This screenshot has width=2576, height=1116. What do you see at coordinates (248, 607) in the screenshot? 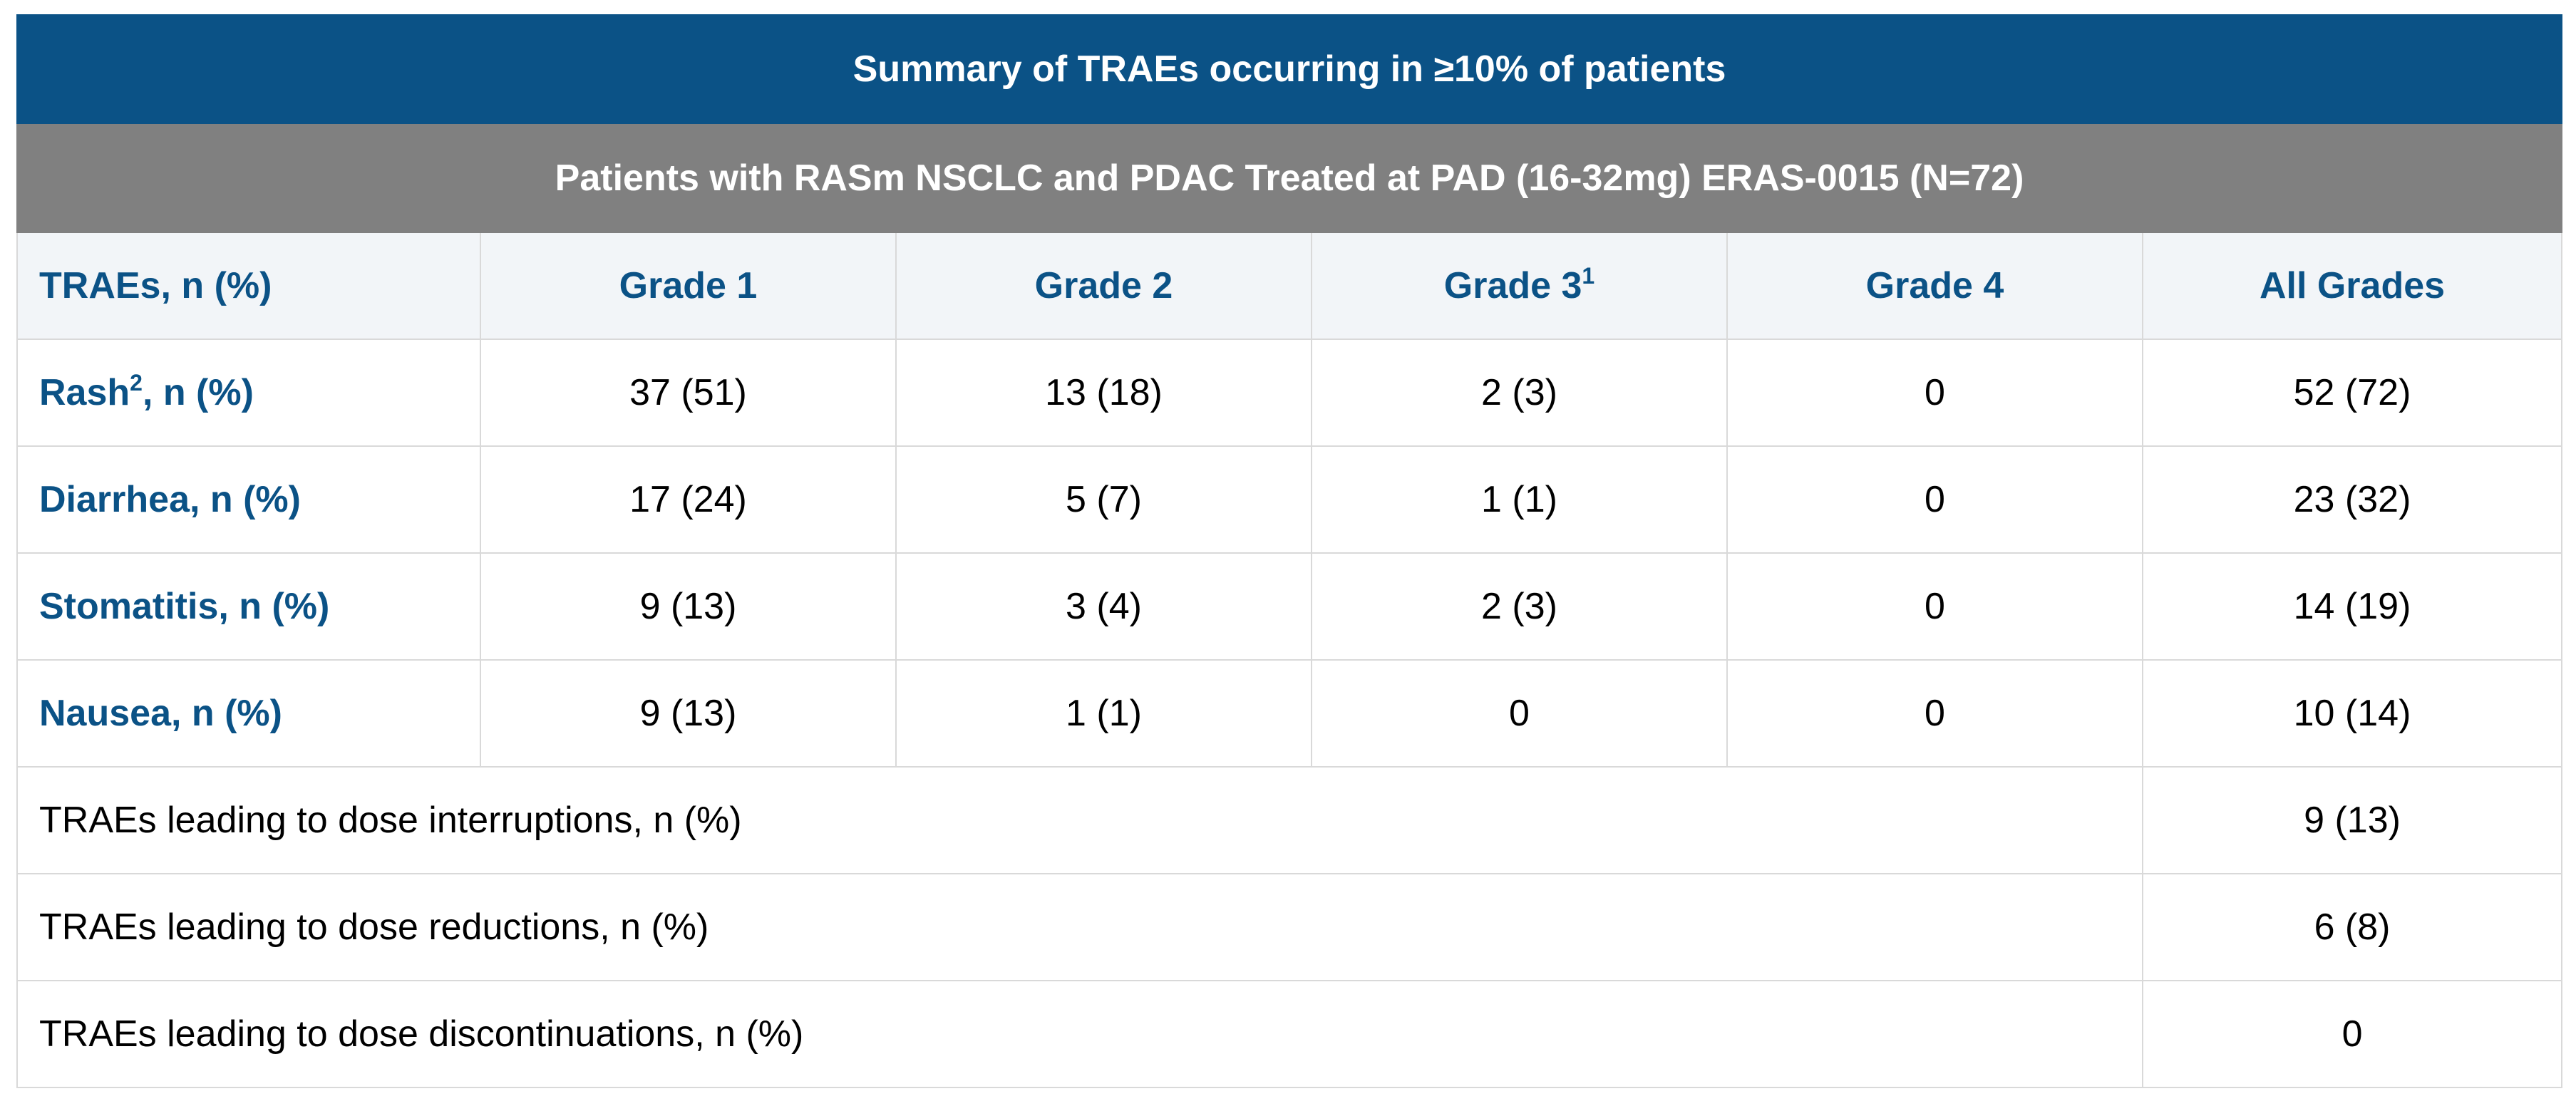
I see `row-label-stomatitis: Stomatitis, n (%)` at bounding box center [248, 607].